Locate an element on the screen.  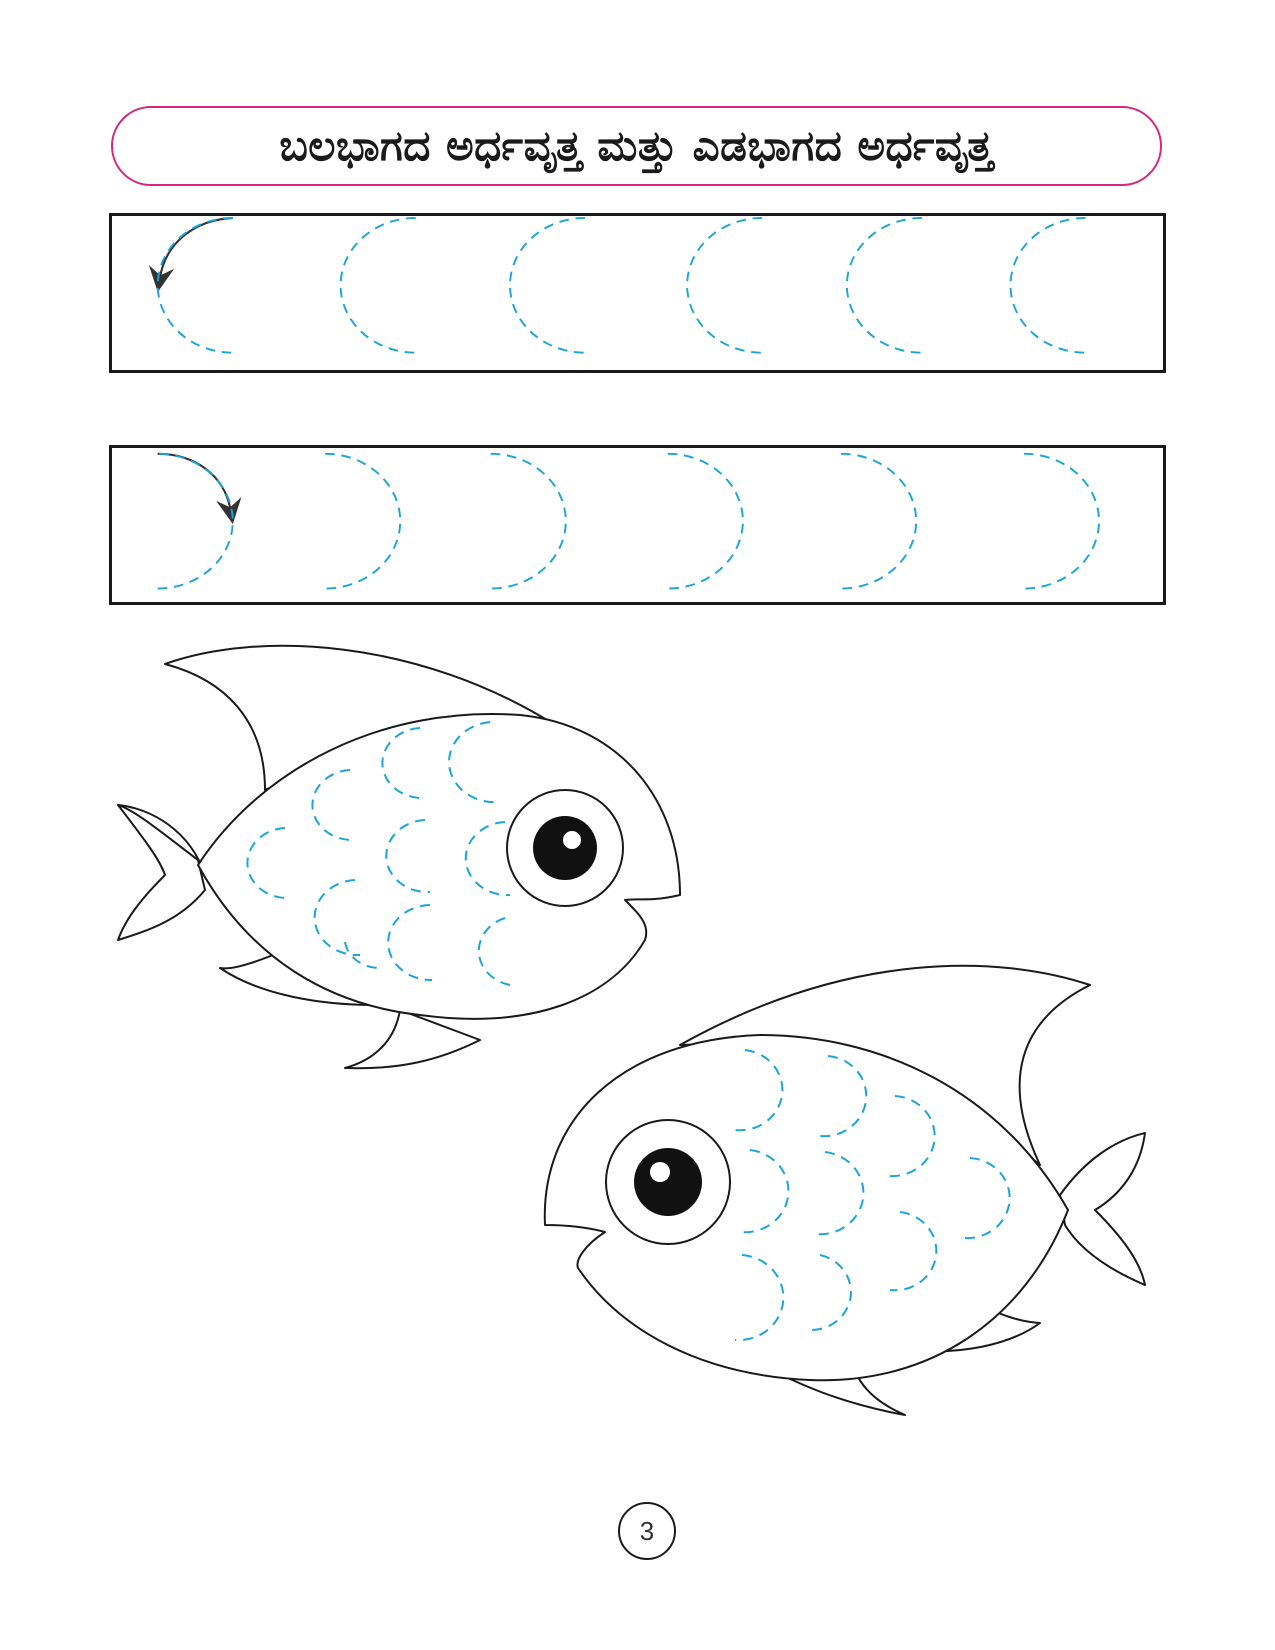
page-number-text: 3 is located at coordinates (647, 1530).